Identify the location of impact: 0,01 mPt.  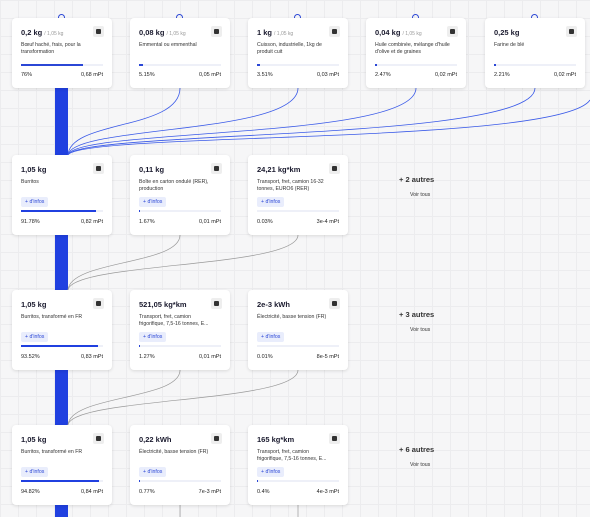
(209, 222).